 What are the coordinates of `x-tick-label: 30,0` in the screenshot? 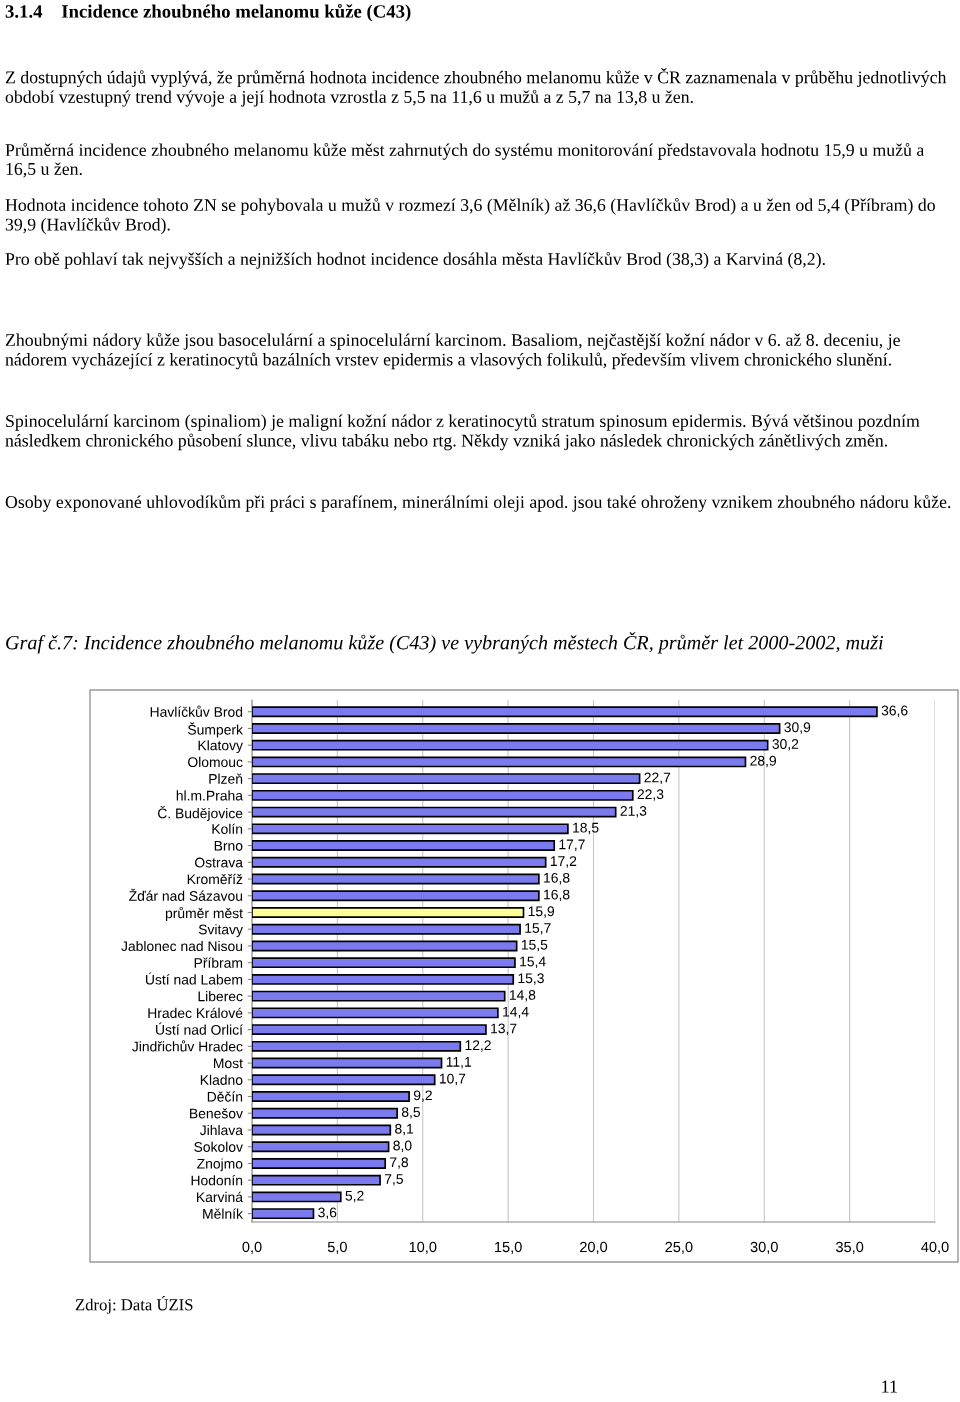 It's located at (764, 1247).